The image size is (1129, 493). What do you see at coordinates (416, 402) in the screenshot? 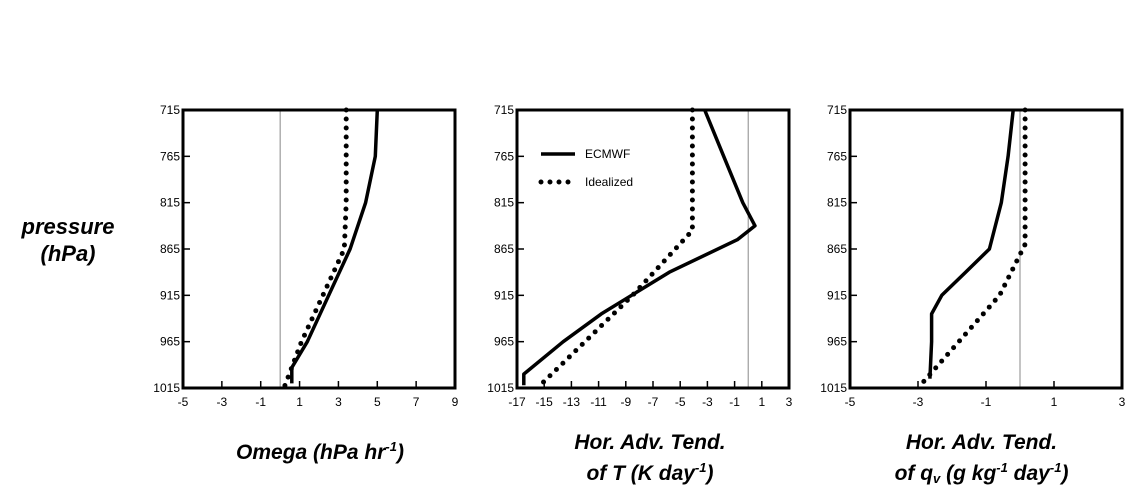
I see `x-tick-label: 7` at bounding box center [416, 402].